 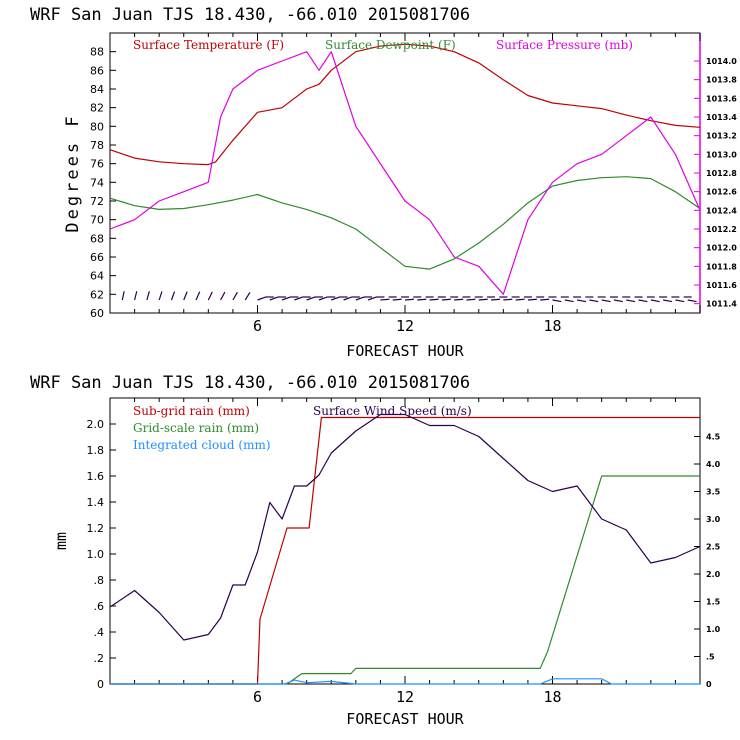 What do you see at coordinates (97, 257) in the screenshot?
I see `y-tick-label: 66` at bounding box center [97, 257].